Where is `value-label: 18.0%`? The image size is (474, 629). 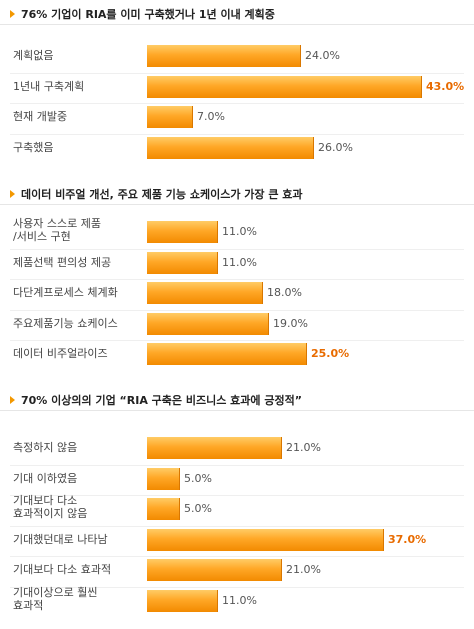
value-label: 18.0% is located at coordinates (284, 292).